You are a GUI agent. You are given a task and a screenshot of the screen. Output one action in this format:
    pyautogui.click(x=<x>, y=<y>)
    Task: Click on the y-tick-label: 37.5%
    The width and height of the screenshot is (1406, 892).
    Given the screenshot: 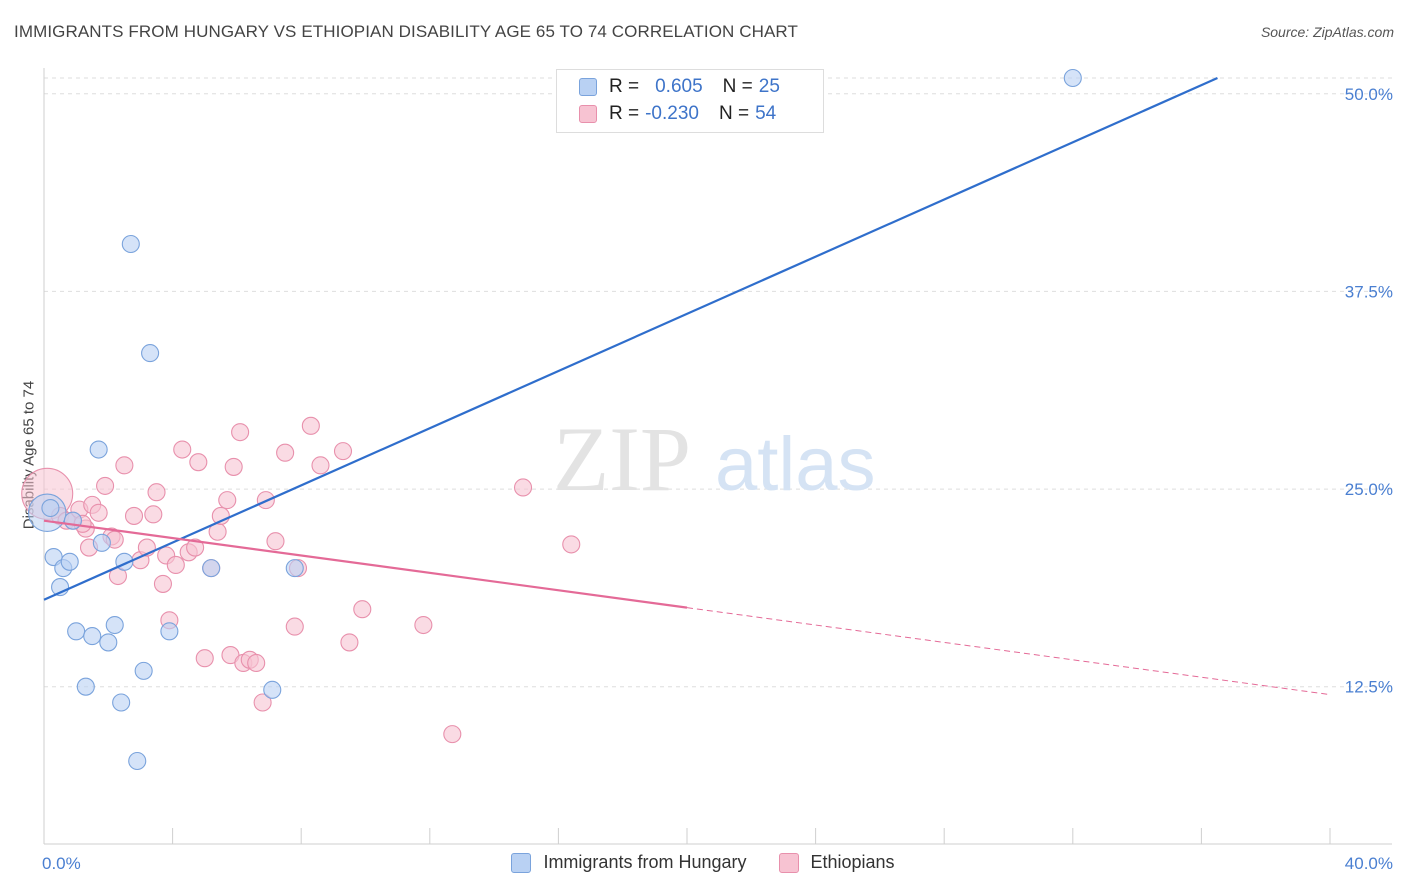 What is the action you would take?
    pyautogui.click(x=1369, y=291)
    